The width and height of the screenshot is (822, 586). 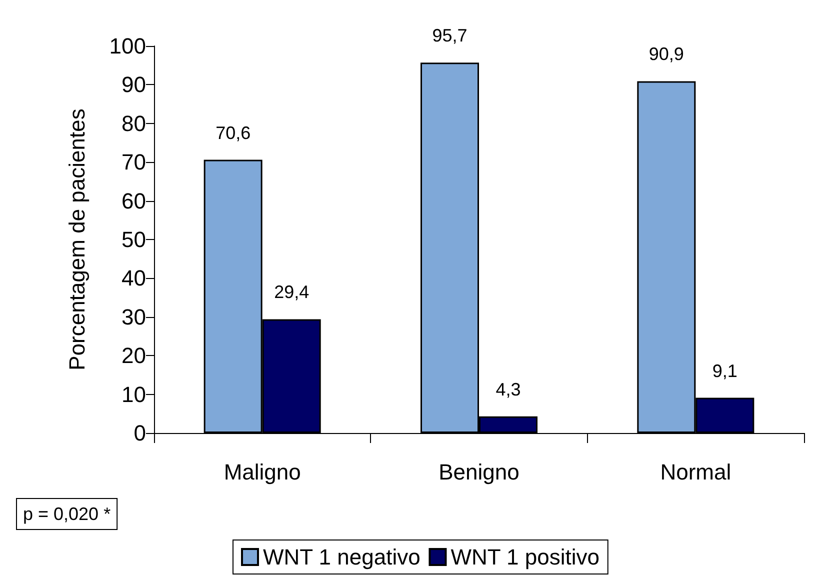 What do you see at coordinates (134, 239) in the screenshot?
I see `y-tick-label: 50` at bounding box center [134, 239].